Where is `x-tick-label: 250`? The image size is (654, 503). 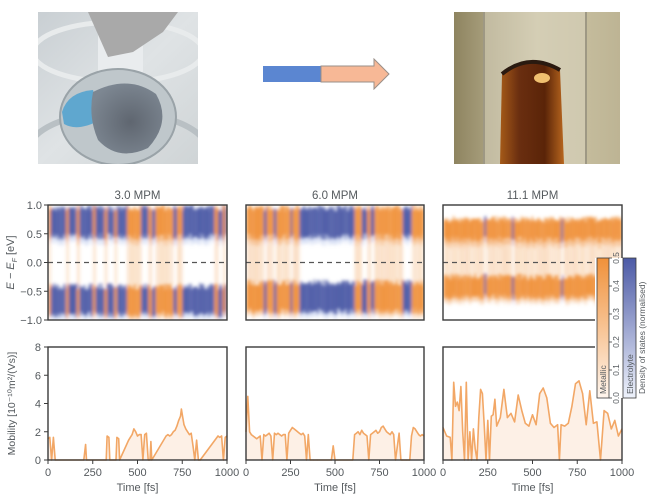
x-tick-label: 250 is located at coordinates (93, 473).